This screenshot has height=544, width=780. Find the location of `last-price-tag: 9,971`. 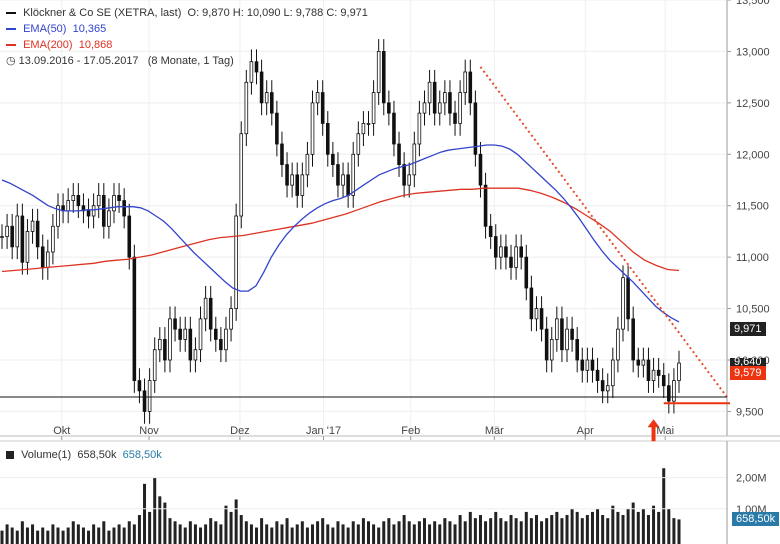

last-price-tag: 9,971 is located at coordinates (748, 329).